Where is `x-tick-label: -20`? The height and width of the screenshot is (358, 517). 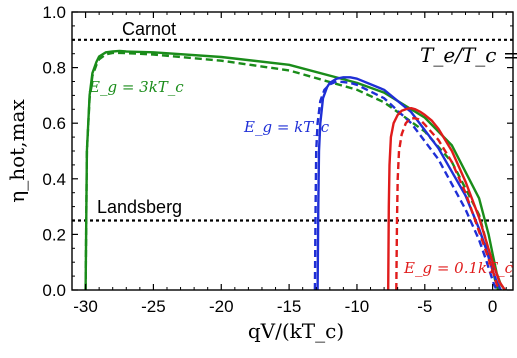 x-tick-label: -20 is located at coordinates (221, 306).